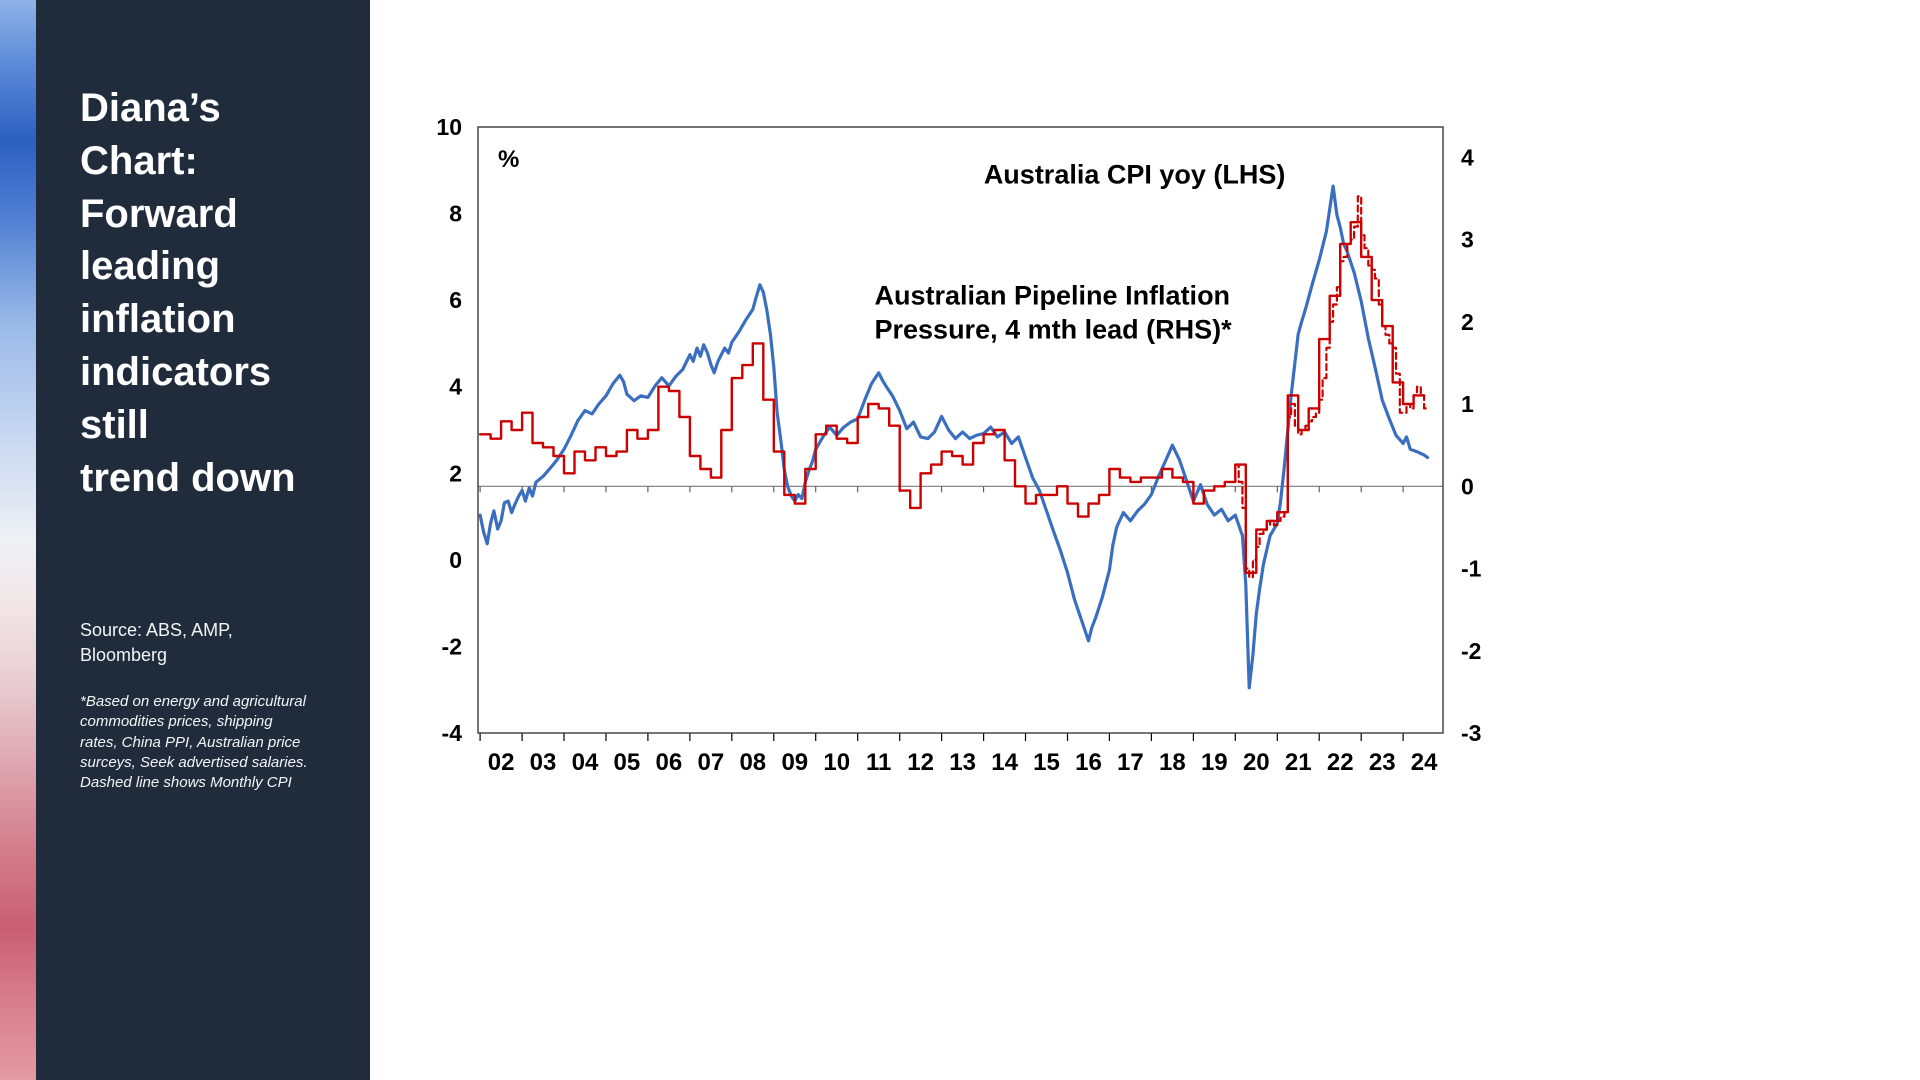  I want to click on x-tick-marks, so click(941, 613).